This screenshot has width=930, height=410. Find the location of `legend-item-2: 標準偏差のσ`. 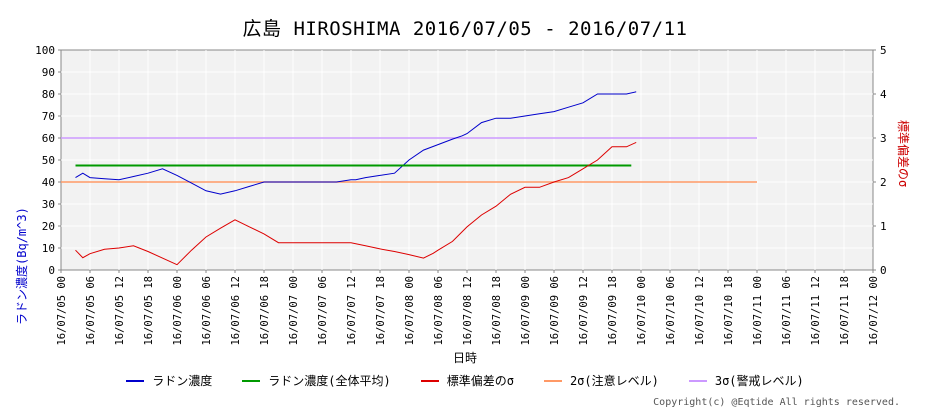

legend-item-2: 標準偏差のσ is located at coordinates (467, 380).